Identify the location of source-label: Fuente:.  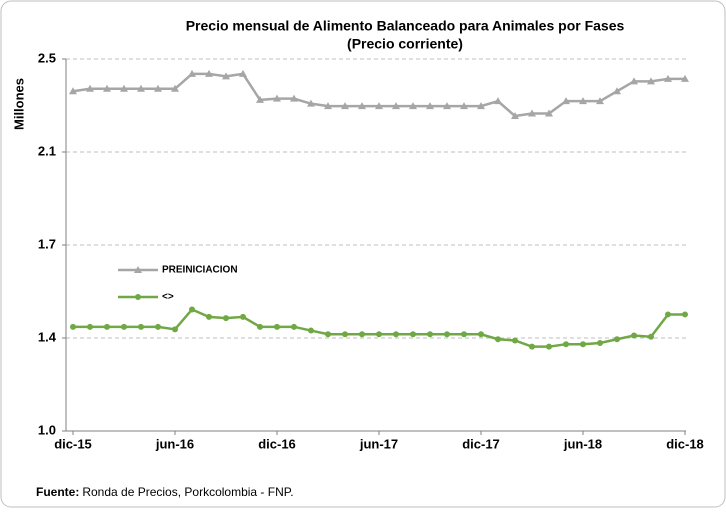
(57, 492).